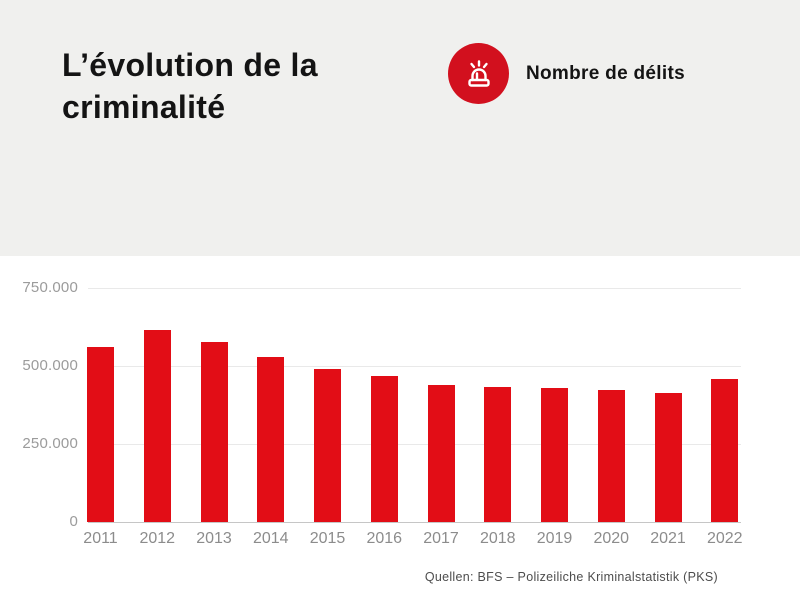 This screenshot has height=600, width=800. Describe the element at coordinates (668, 457) in the screenshot. I see `bar-2021` at that location.